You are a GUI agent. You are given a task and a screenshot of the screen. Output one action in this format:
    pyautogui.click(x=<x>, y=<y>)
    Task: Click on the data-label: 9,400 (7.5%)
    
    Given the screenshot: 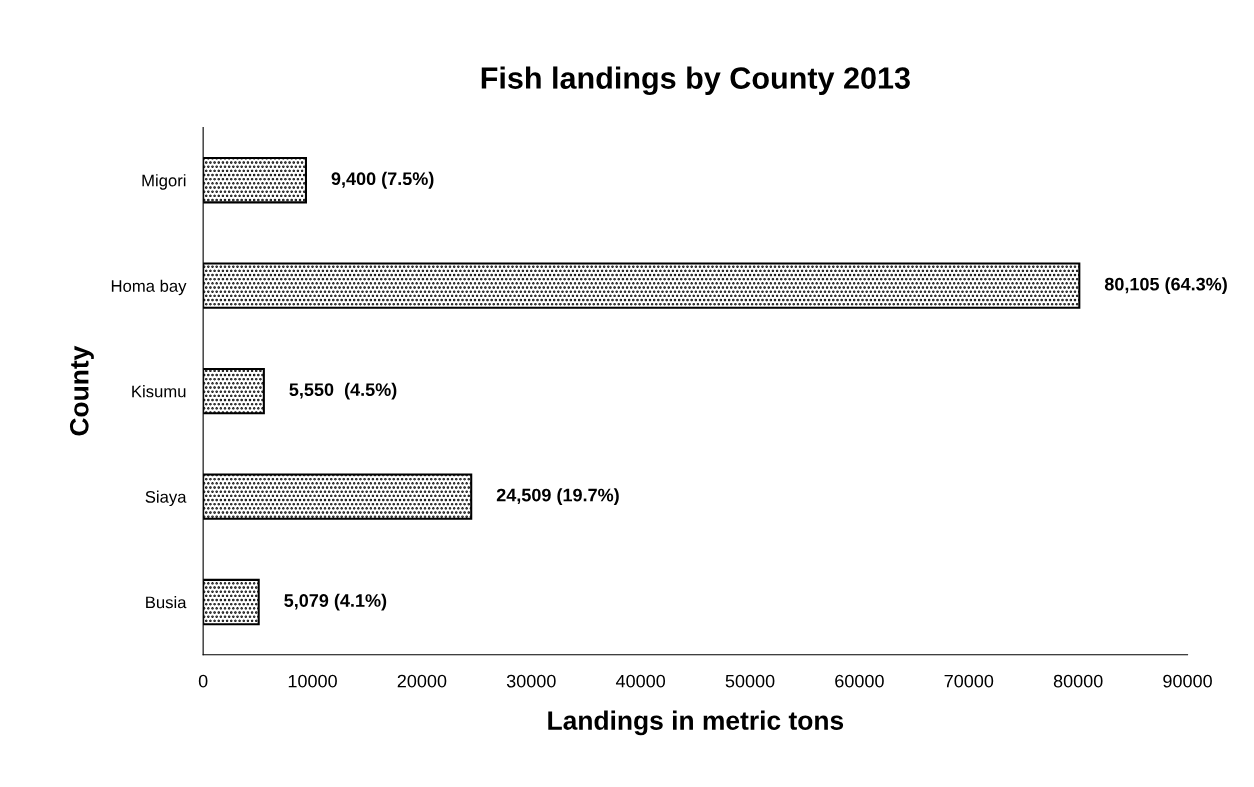 What is the action you would take?
    pyautogui.click(x=382, y=180)
    